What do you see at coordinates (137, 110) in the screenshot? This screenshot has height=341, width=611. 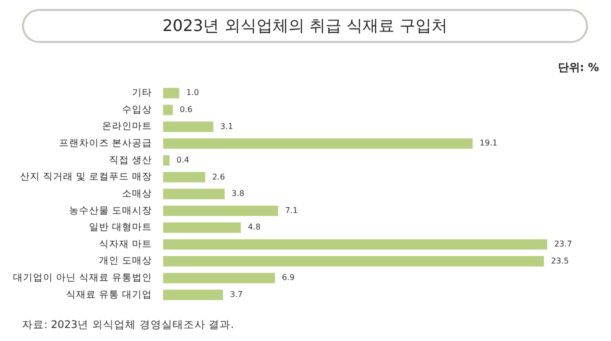 I see `y-tick-label: 수입상` at bounding box center [137, 110].